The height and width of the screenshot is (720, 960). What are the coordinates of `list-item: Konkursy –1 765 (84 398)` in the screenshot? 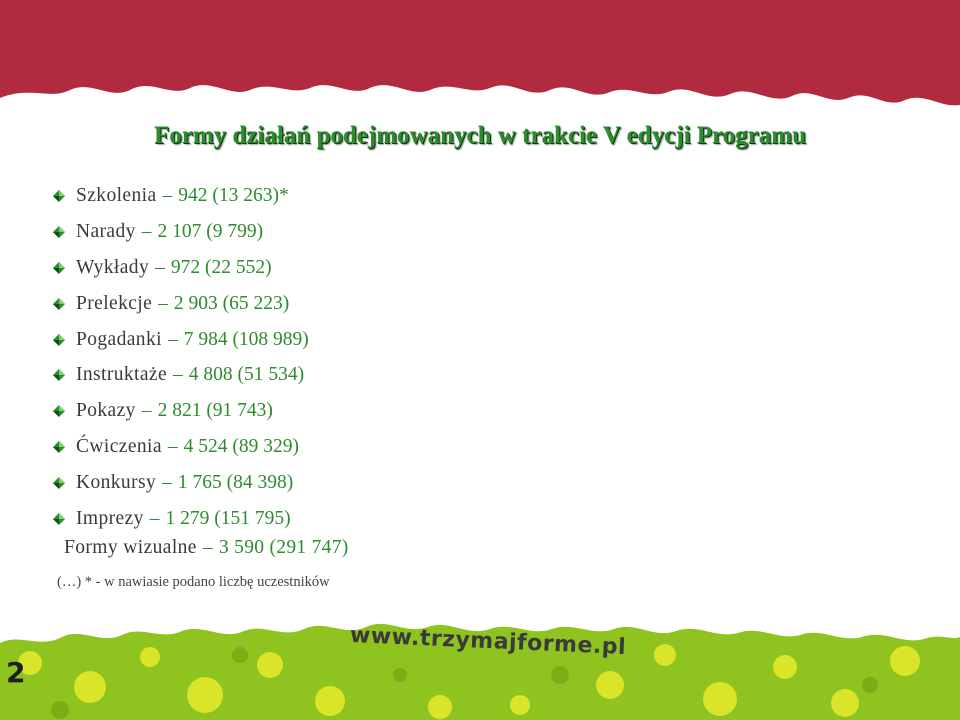 It's located at (180, 483).